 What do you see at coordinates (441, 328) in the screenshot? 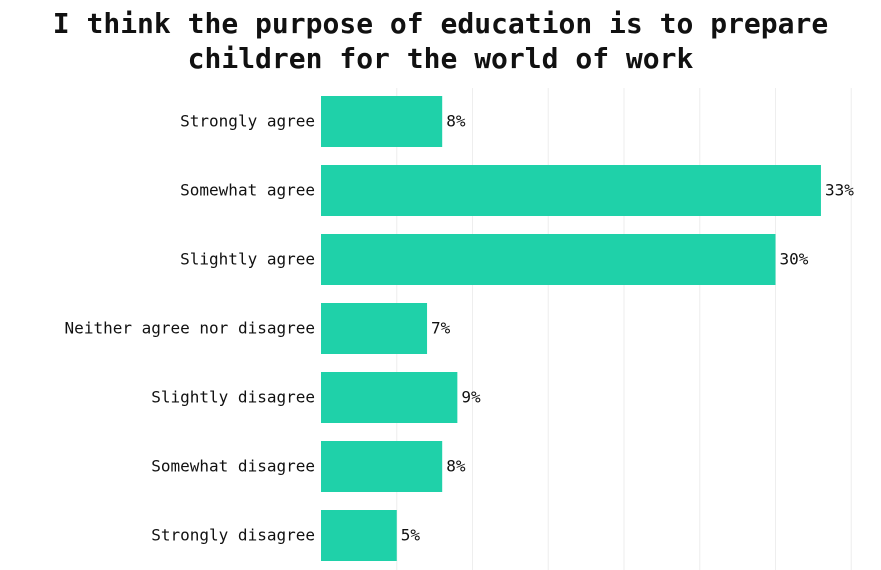
I see `value-label: 7%` at bounding box center [441, 328].